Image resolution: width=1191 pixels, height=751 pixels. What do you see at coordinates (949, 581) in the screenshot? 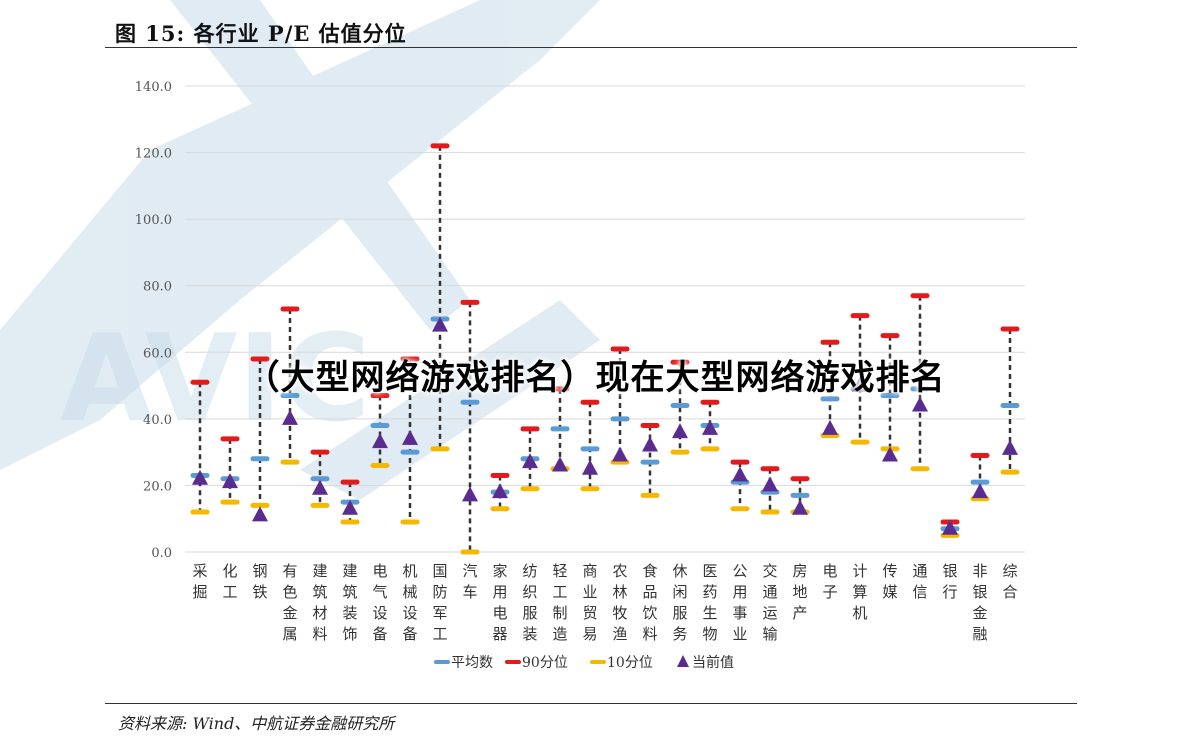
I see `x-category-label: 银行` at bounding box center [949, 581].